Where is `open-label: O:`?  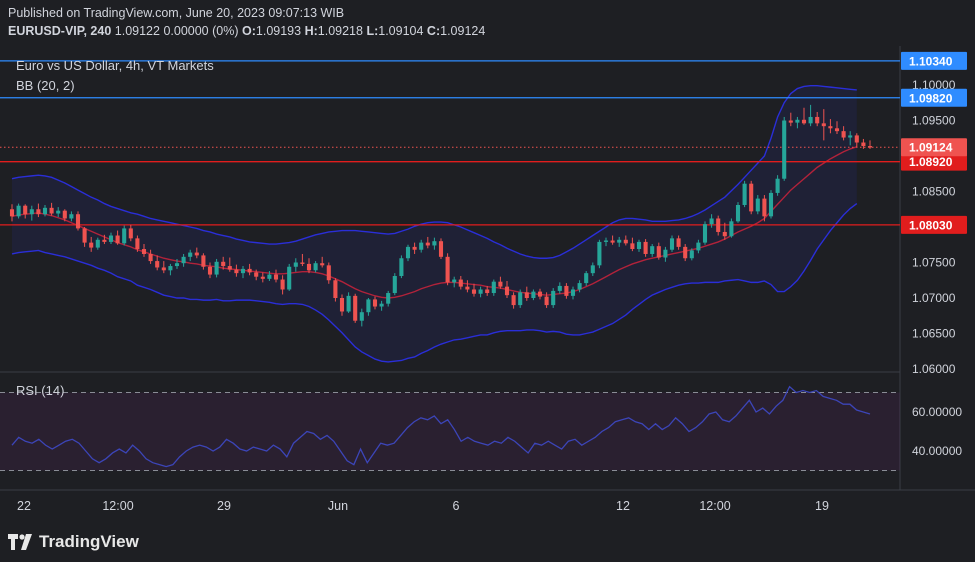 open-label: O: is located at coordinates (249, 31).